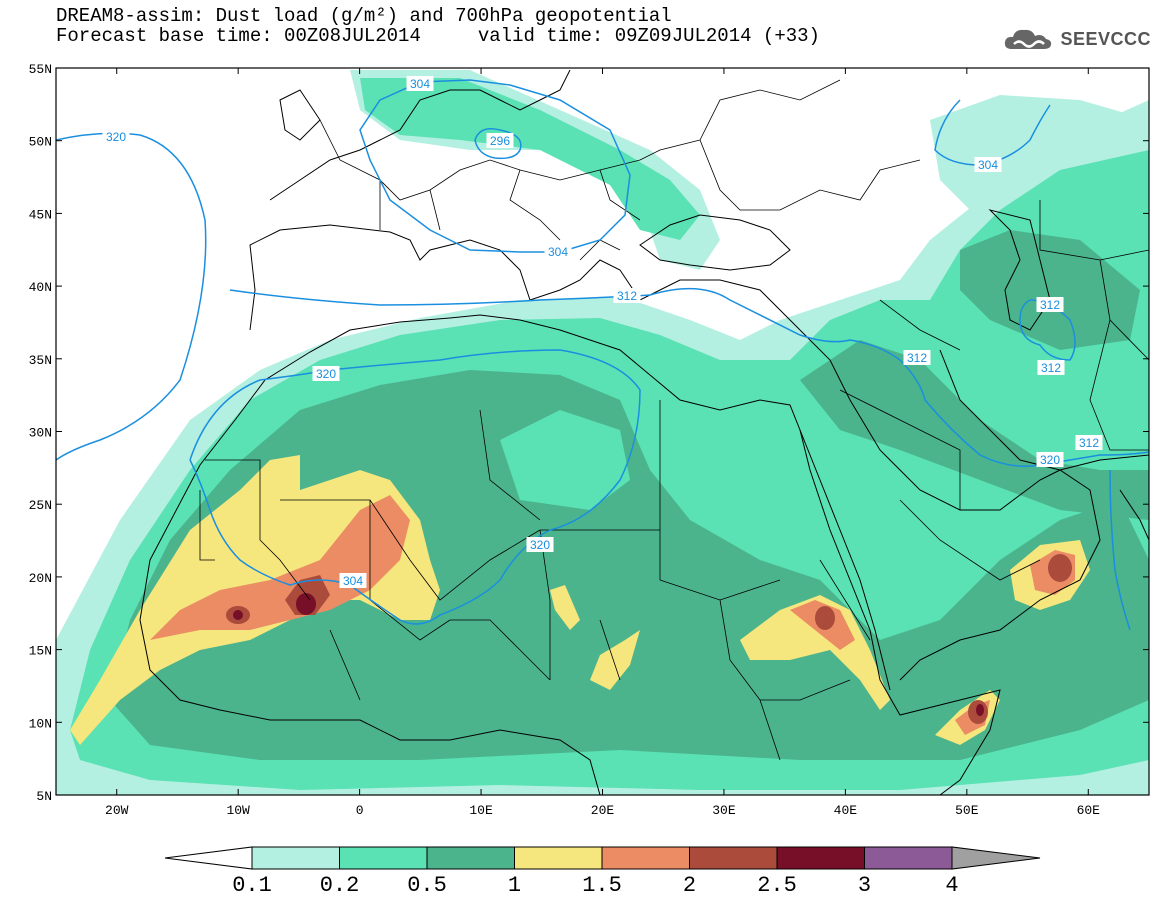  What do you see at coordinates (40, 69) in the screenshot?
I see `y-tick-label: 55N` at bounding box center [40, 69].